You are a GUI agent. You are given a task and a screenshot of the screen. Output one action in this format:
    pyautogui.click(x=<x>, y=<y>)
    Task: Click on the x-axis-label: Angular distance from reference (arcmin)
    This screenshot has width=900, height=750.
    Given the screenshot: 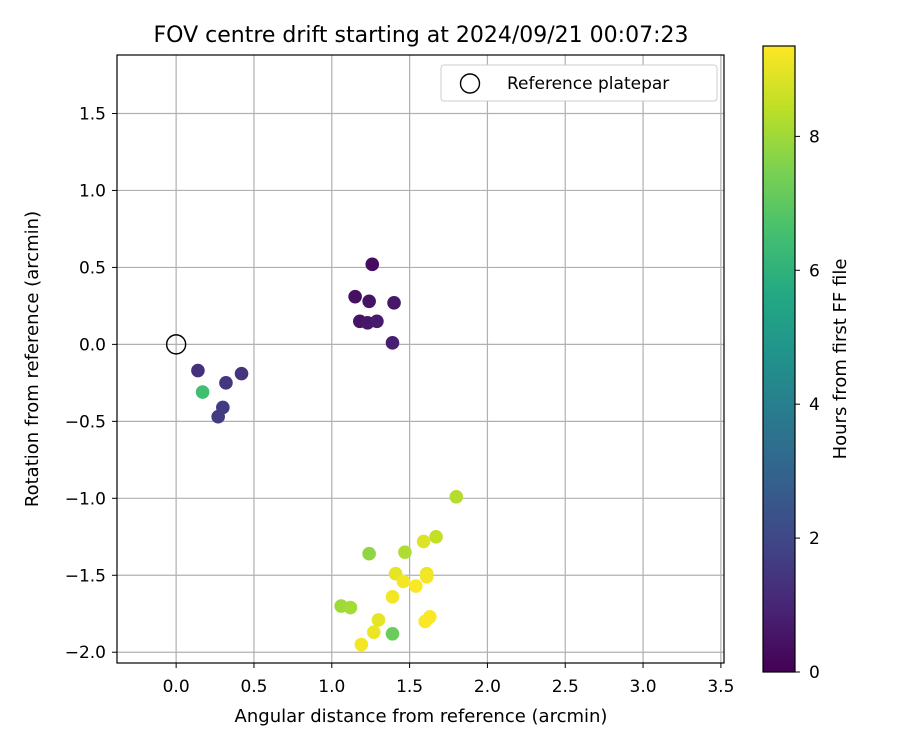 What is the action you would take?
    pyautogui.click(x=421, y=716)
    